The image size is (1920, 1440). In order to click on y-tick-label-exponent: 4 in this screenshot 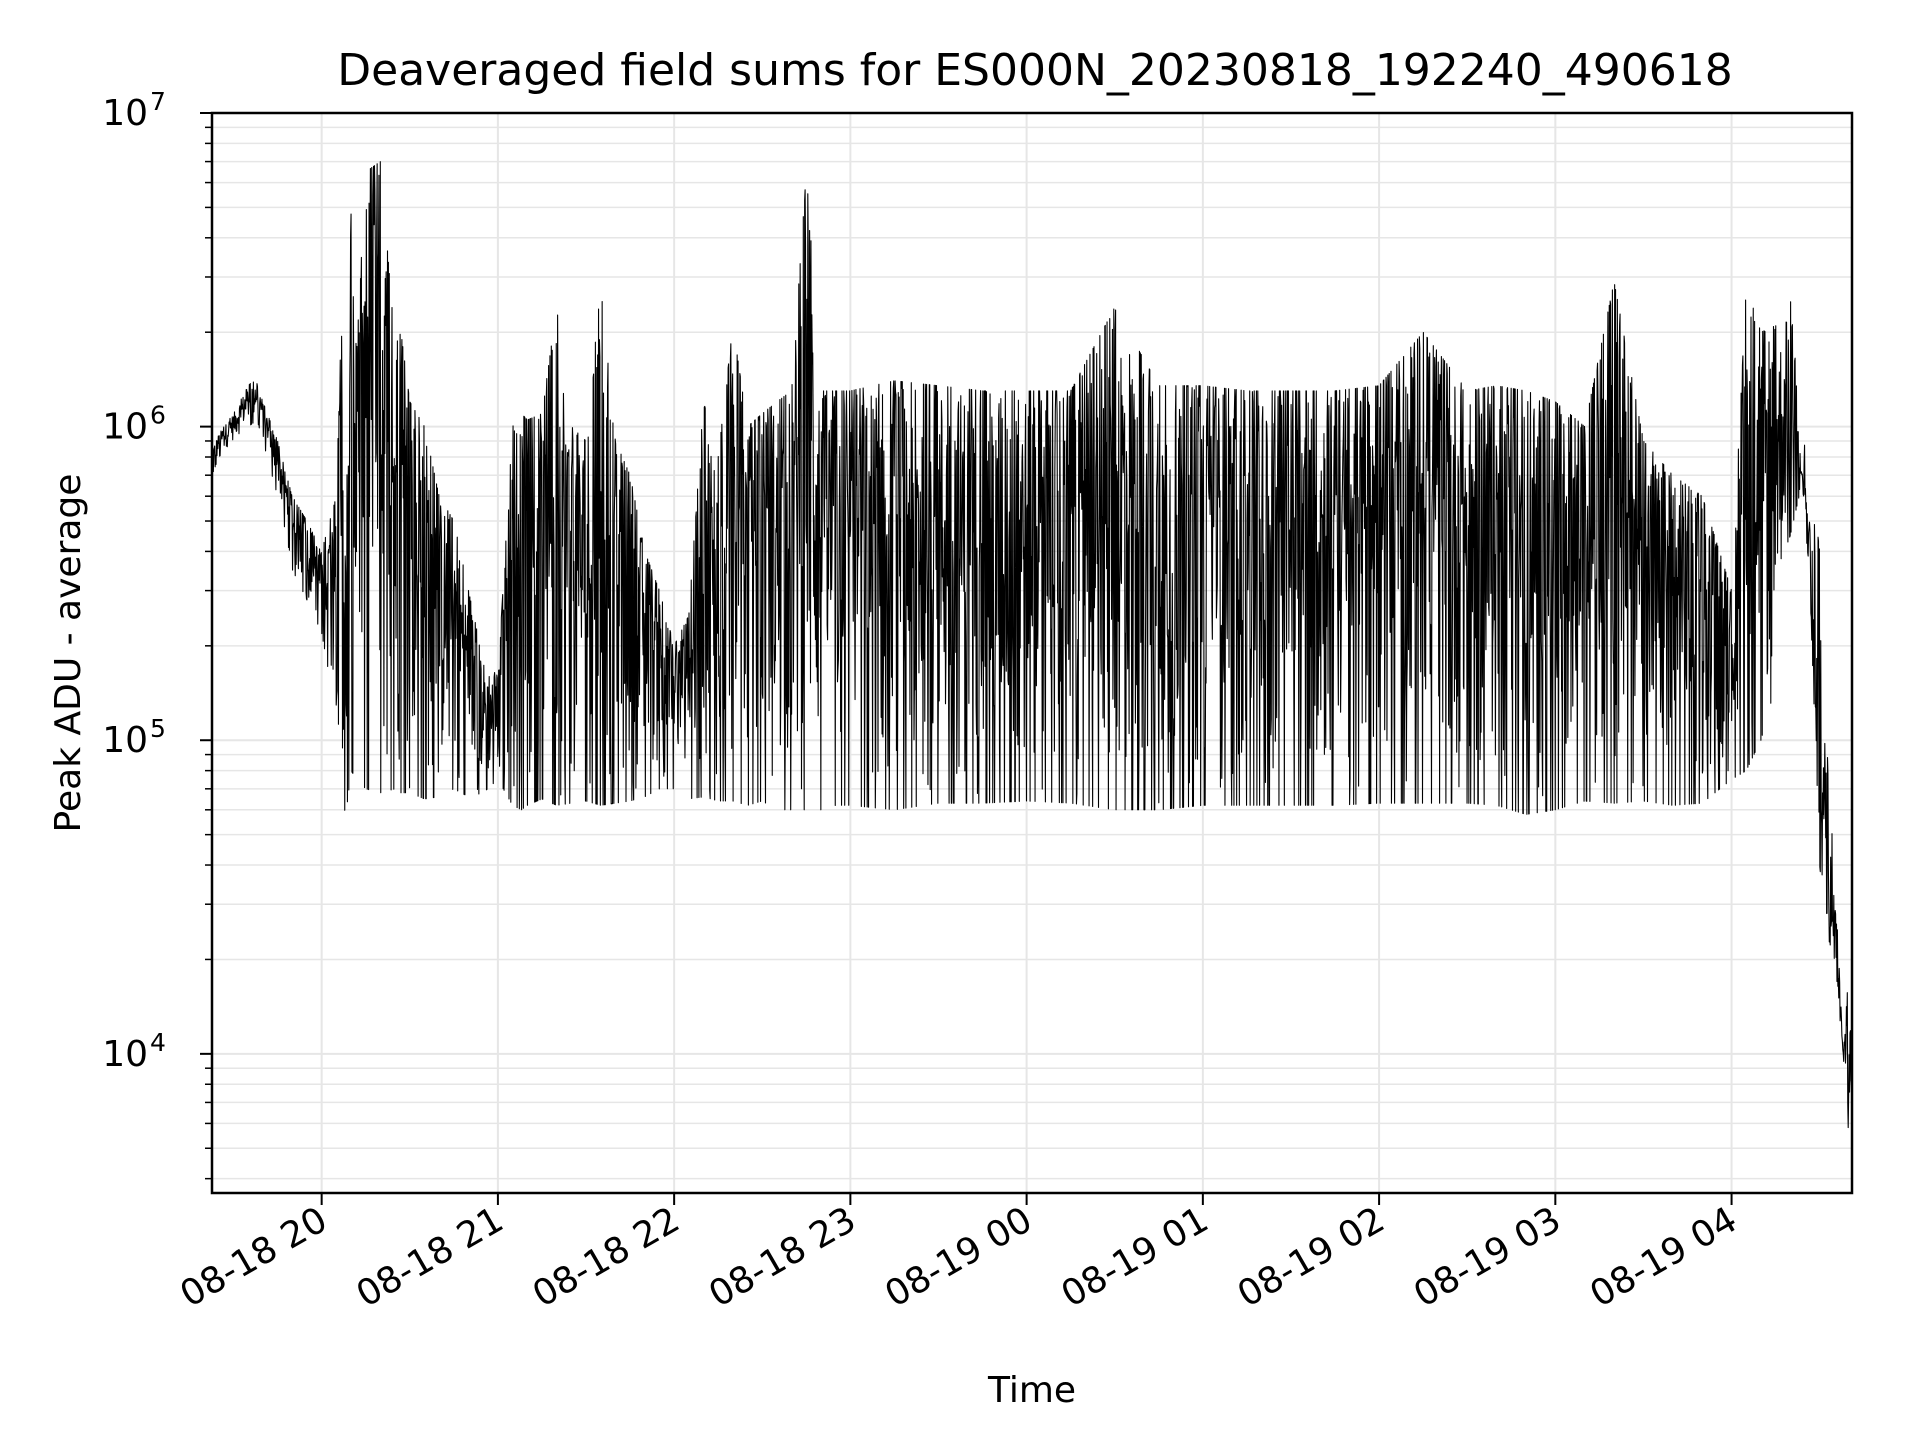, I will do `click(158, 1042)`.